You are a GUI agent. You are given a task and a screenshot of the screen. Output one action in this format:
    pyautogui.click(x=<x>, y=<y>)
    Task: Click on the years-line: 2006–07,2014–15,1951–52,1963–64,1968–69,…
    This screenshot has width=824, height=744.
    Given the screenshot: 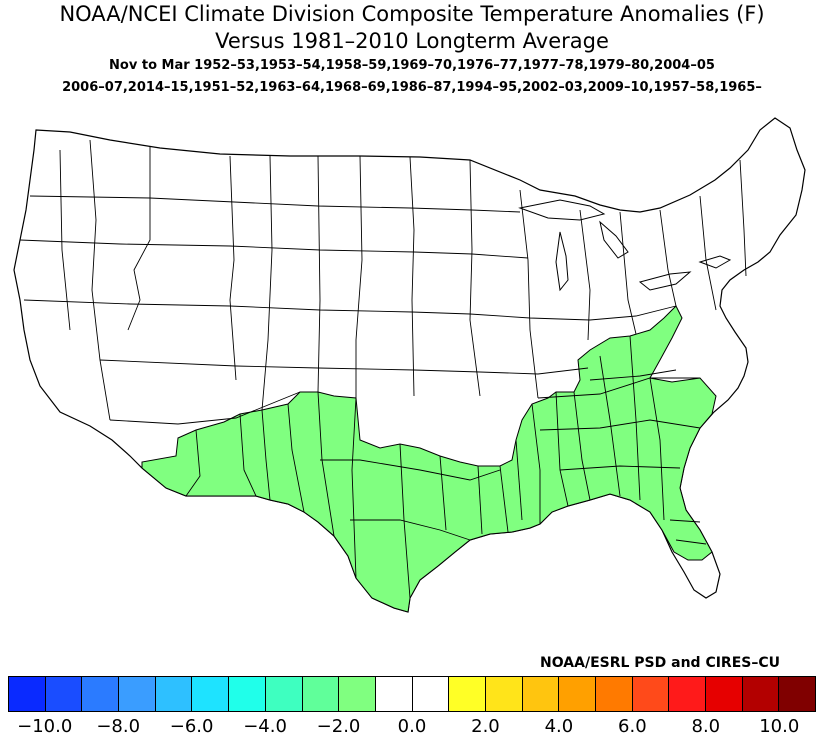 What is the action you would take?
    pyautogui.click(x=412, y=87)
    